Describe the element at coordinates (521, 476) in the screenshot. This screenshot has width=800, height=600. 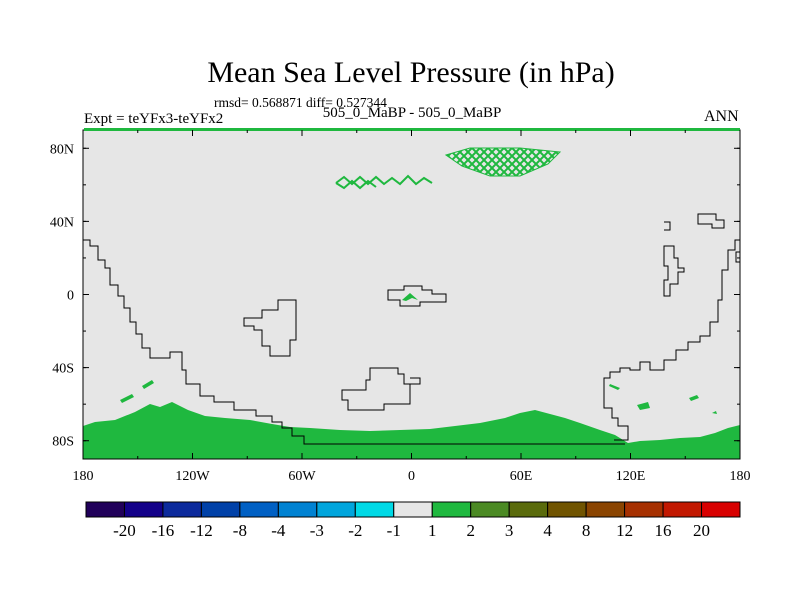
I see `x-tick-label: 60E` at that location.